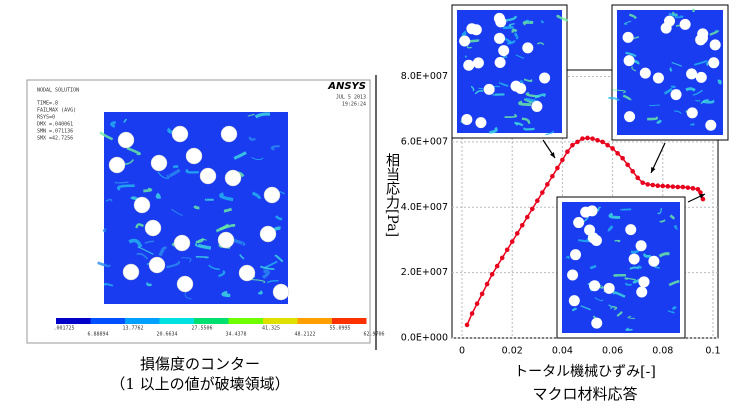 The height and width of the screenshot is (408, 755). I want to click on y-axis-label: 相当応力[Pa], so click(392, 195).